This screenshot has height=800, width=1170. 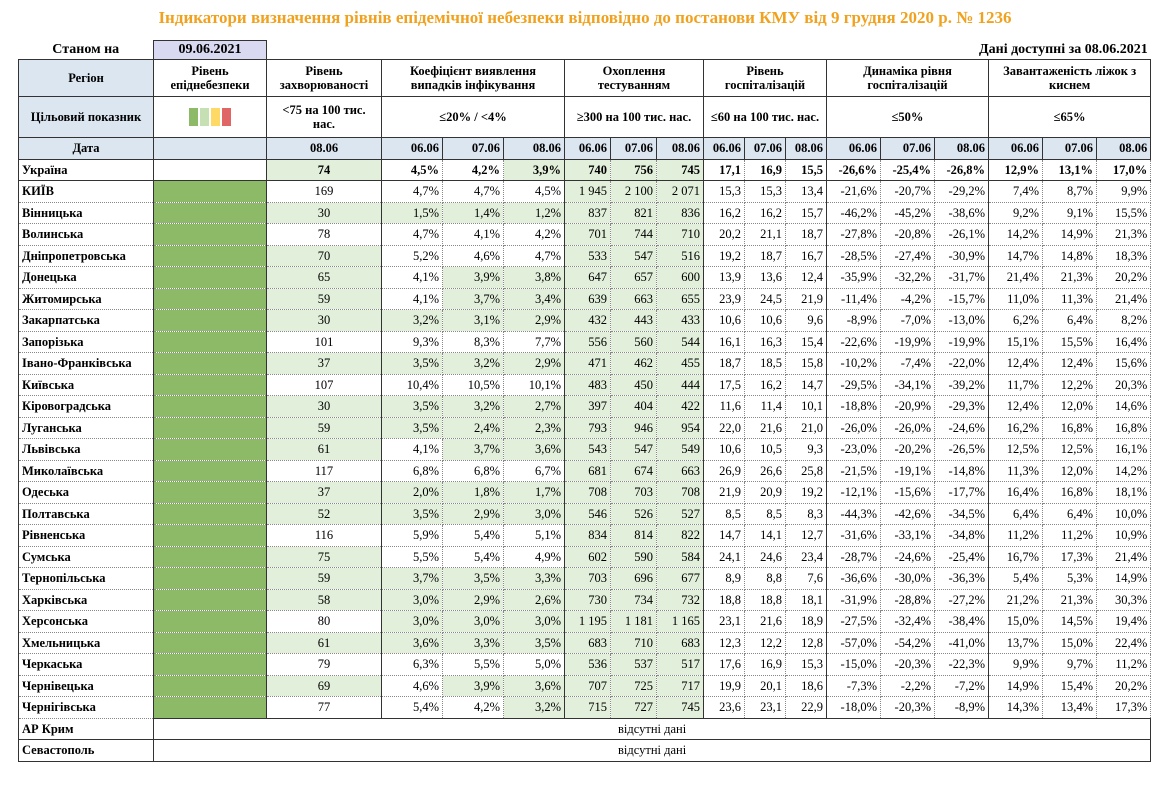 I want to click on value-cell: 3,5%, so click(x=473, y=578).